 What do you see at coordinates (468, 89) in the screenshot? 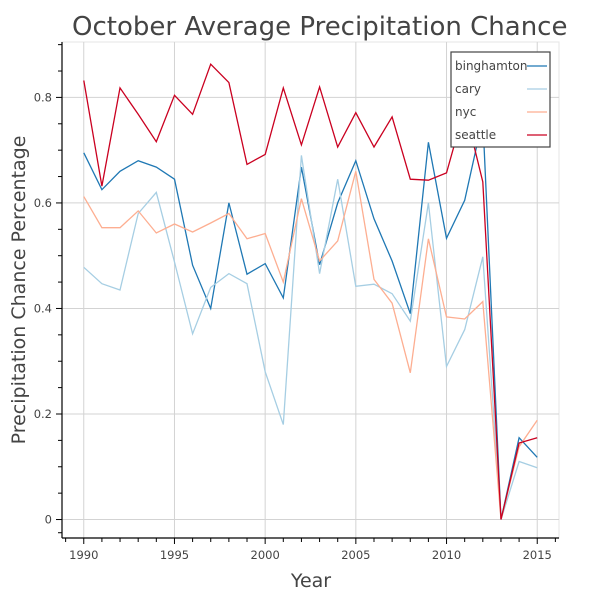
I see `legend-label-cary: cary` at bounding box center [468, 89].